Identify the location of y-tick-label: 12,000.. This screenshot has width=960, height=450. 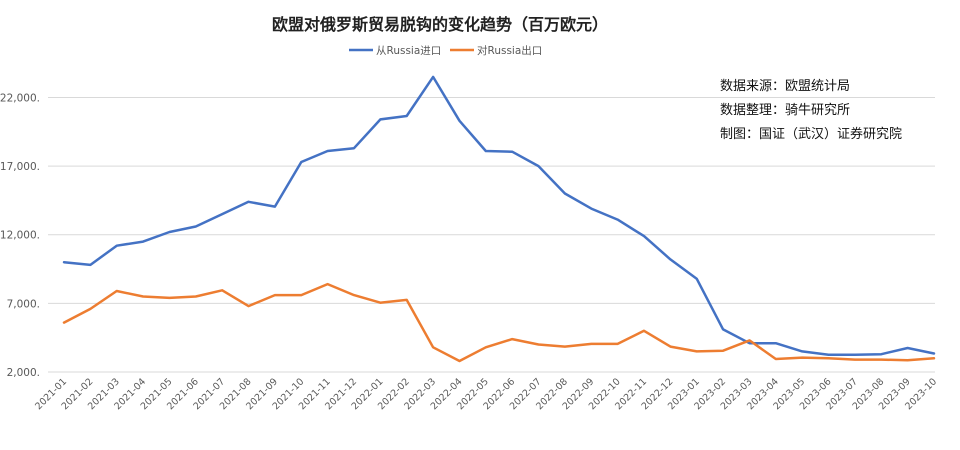
(20, 236).